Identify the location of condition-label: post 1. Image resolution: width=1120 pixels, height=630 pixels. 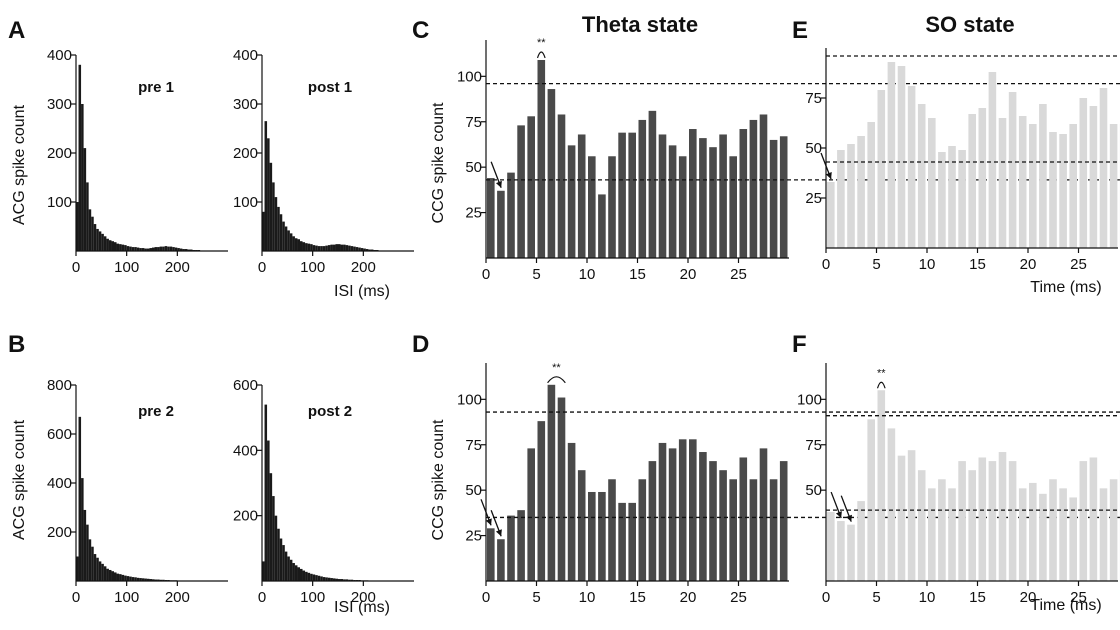
(330, 87).